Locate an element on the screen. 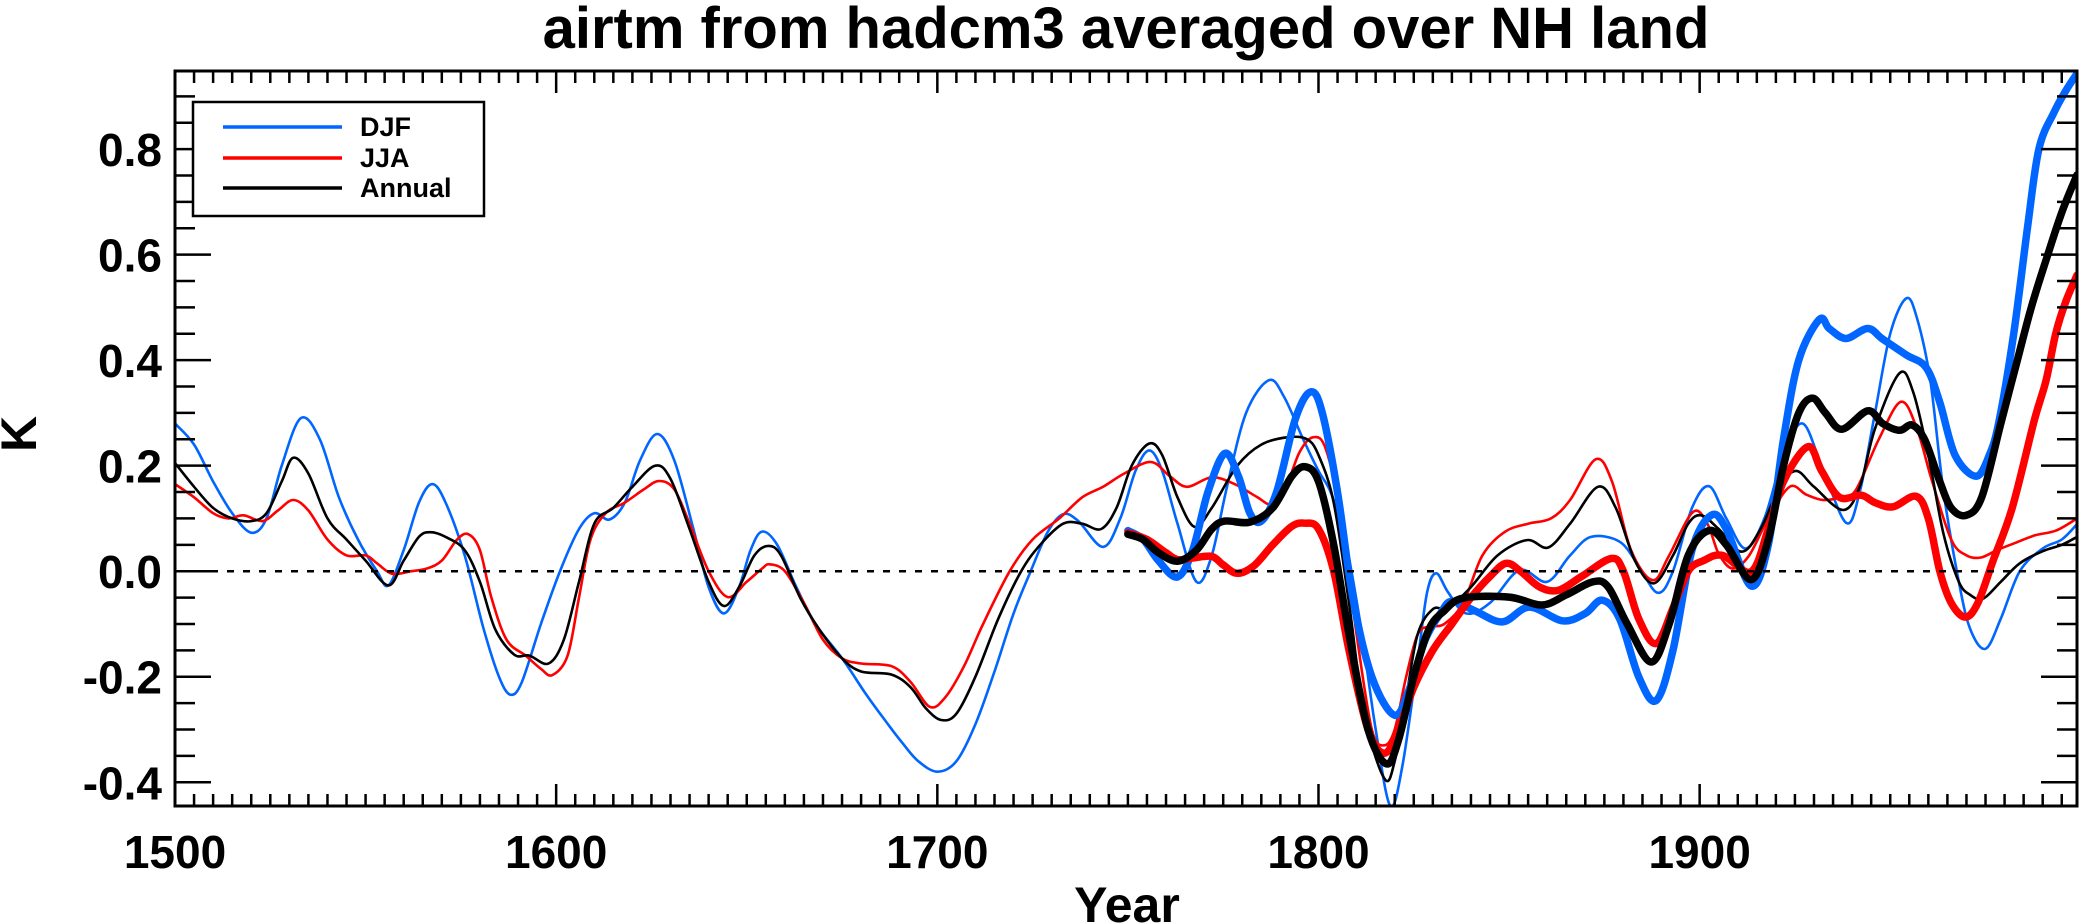 This screenshot has width=2081, height=923. y-tick-label: 0.8 is located at coordinates (130, 150).